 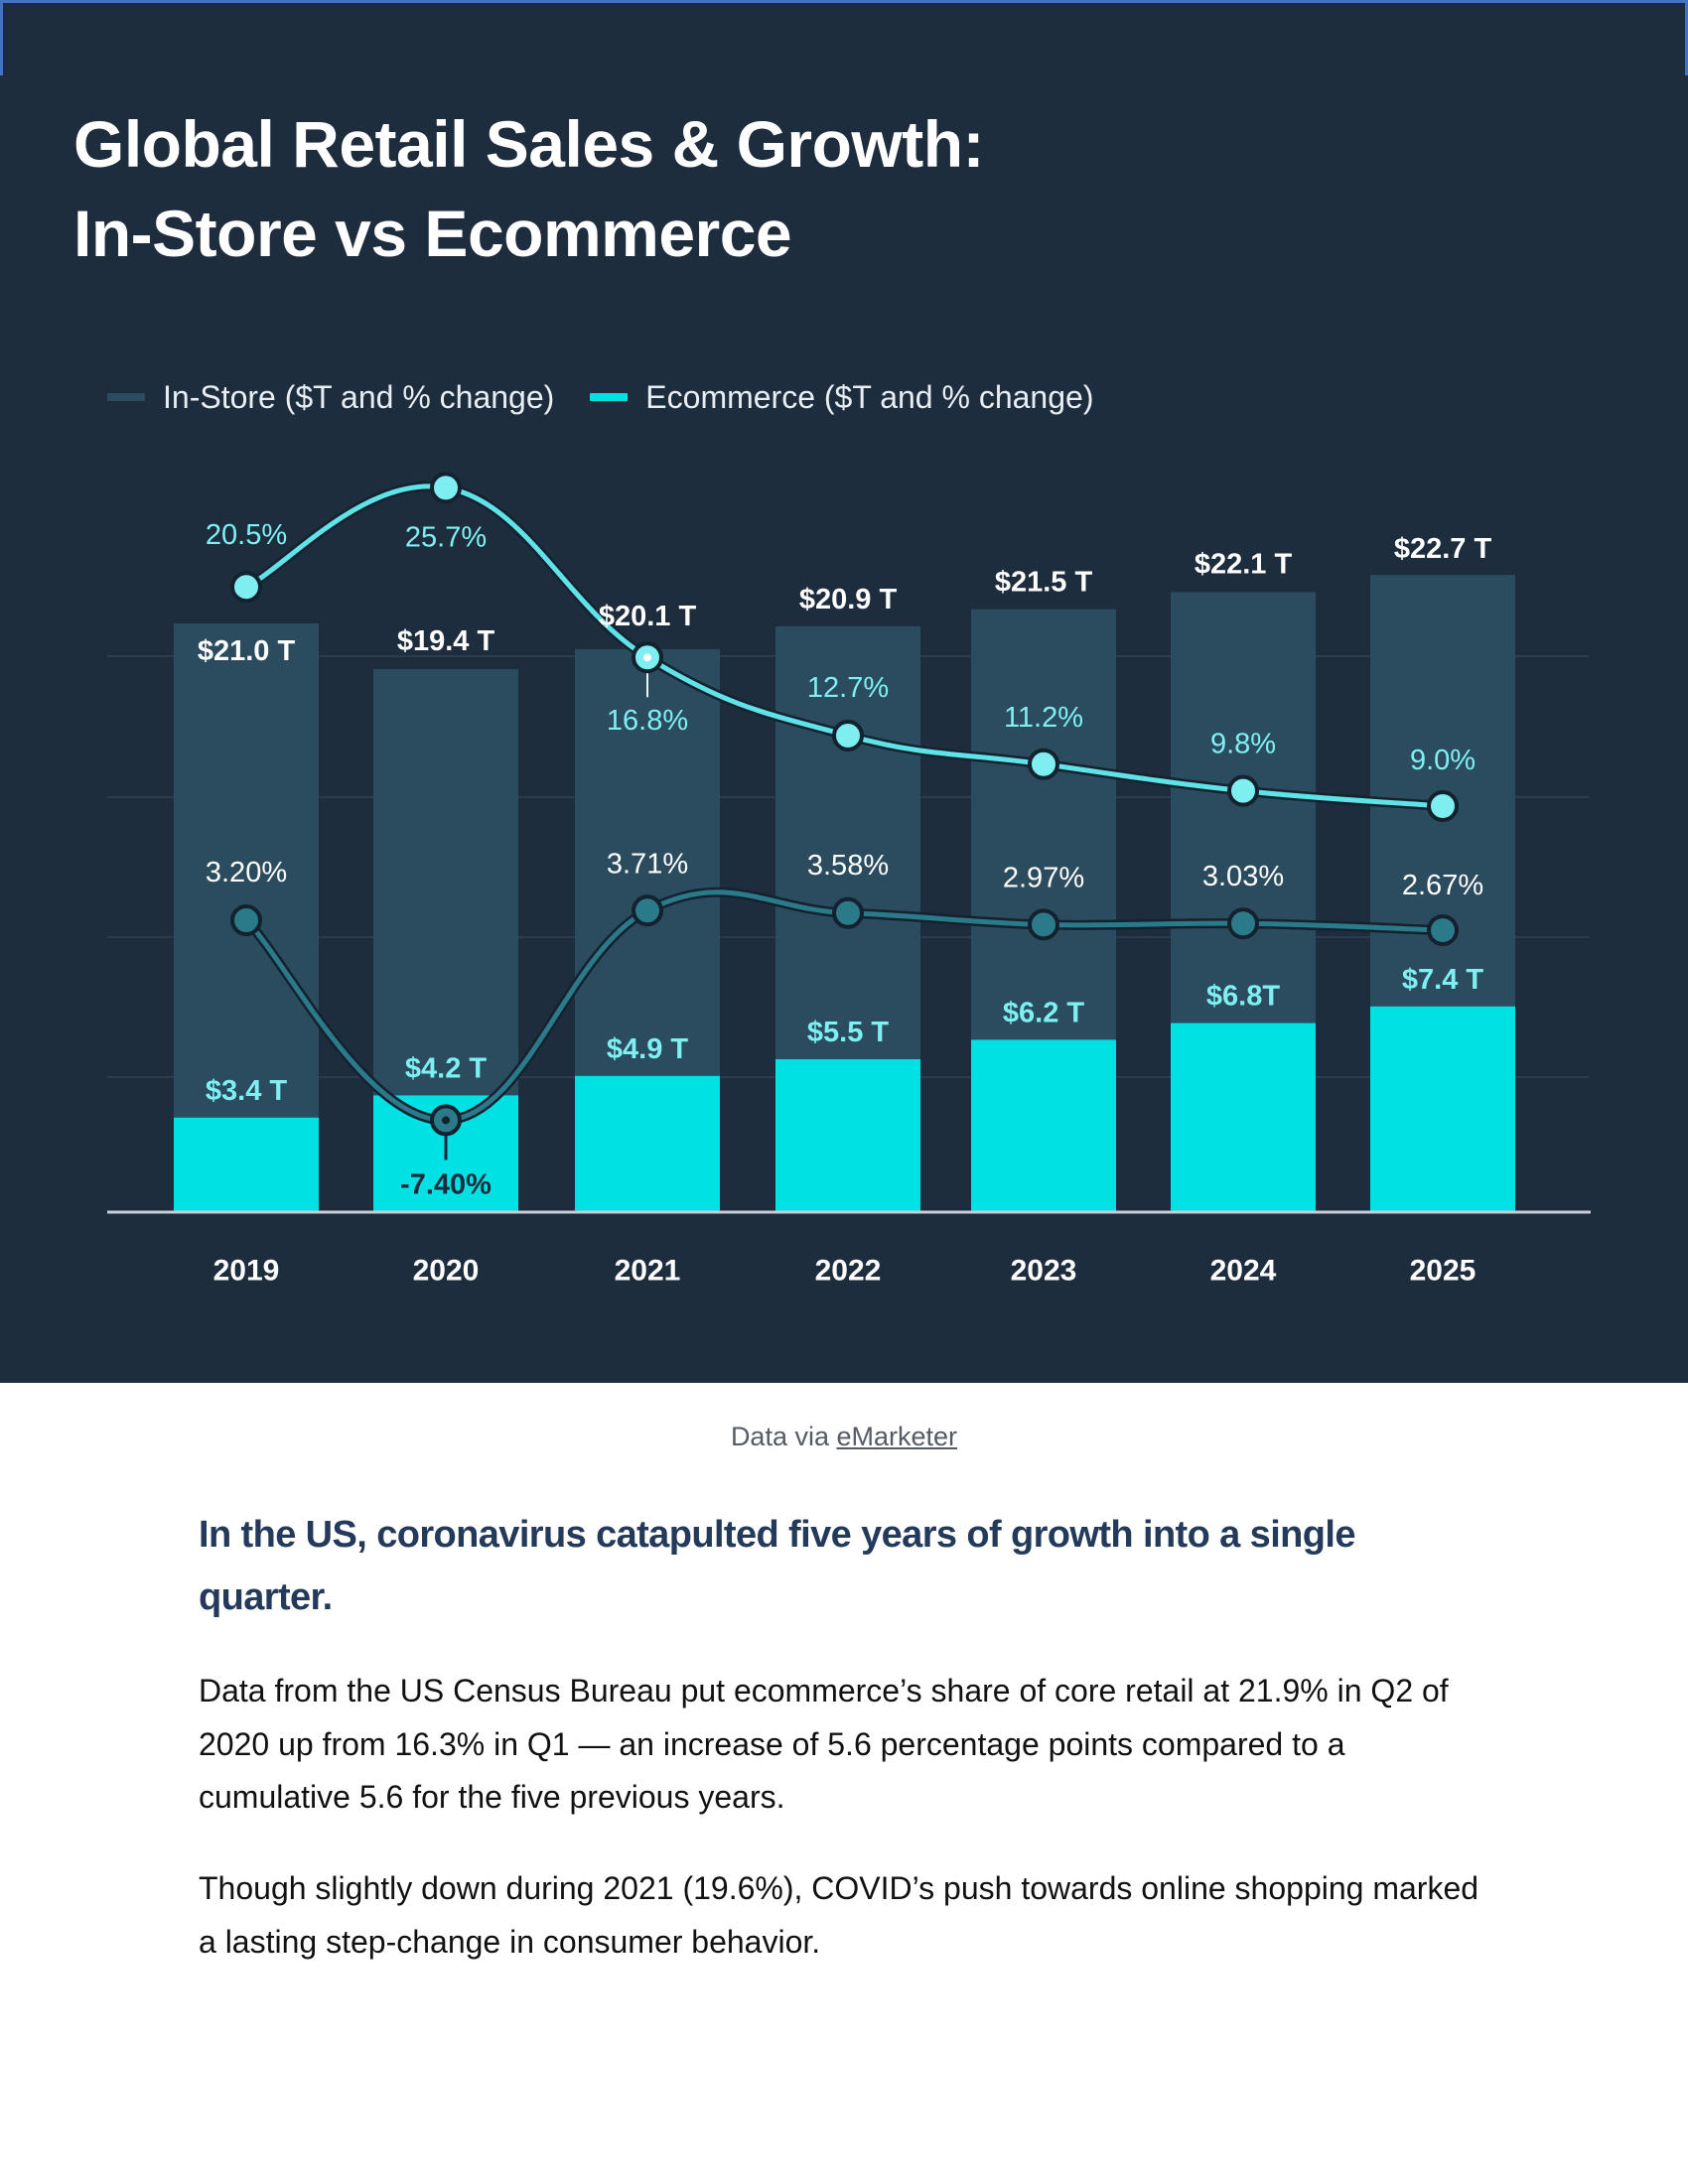 What do you see at coordinates (1243, 1271) in the screenshot?
I see `x-tick-label-2024: 2024` at bounding box center [1243, 1271].